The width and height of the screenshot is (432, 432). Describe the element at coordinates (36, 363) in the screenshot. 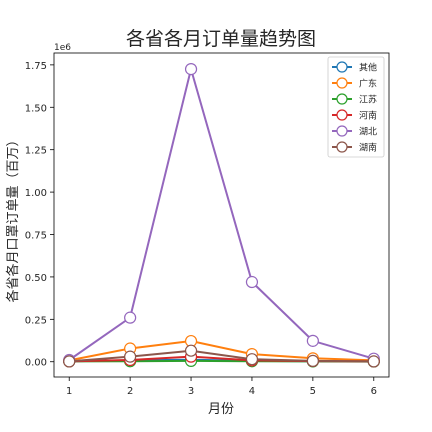

I see `y-tick-label: 0.00` at that location.